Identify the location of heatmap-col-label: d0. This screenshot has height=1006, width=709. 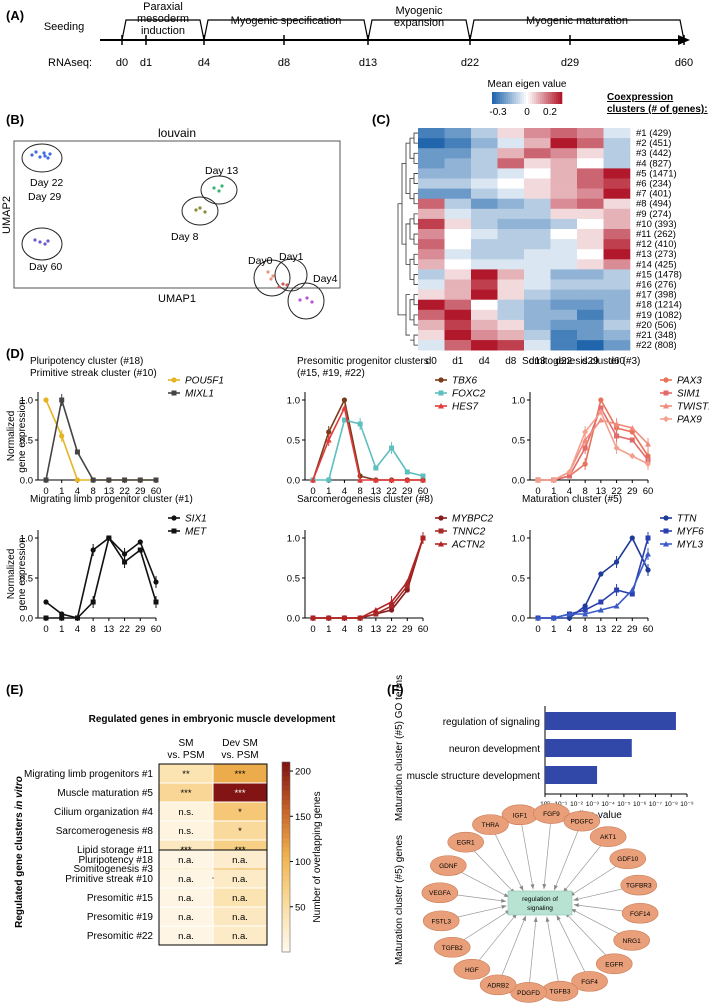
(432, 361).